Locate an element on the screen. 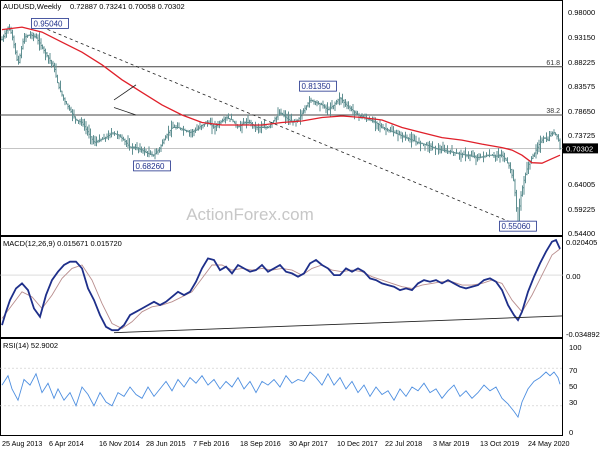  macd-title: MACD(12,26,9) 0.015671 0.015720 is located at coordinates (62, 243).